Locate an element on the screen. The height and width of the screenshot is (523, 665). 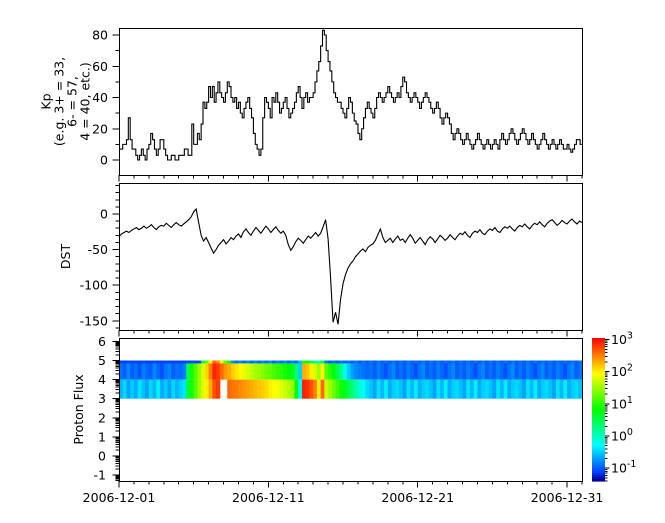
y-axis-tick-label: 60 is located at coordinates (100, 66).